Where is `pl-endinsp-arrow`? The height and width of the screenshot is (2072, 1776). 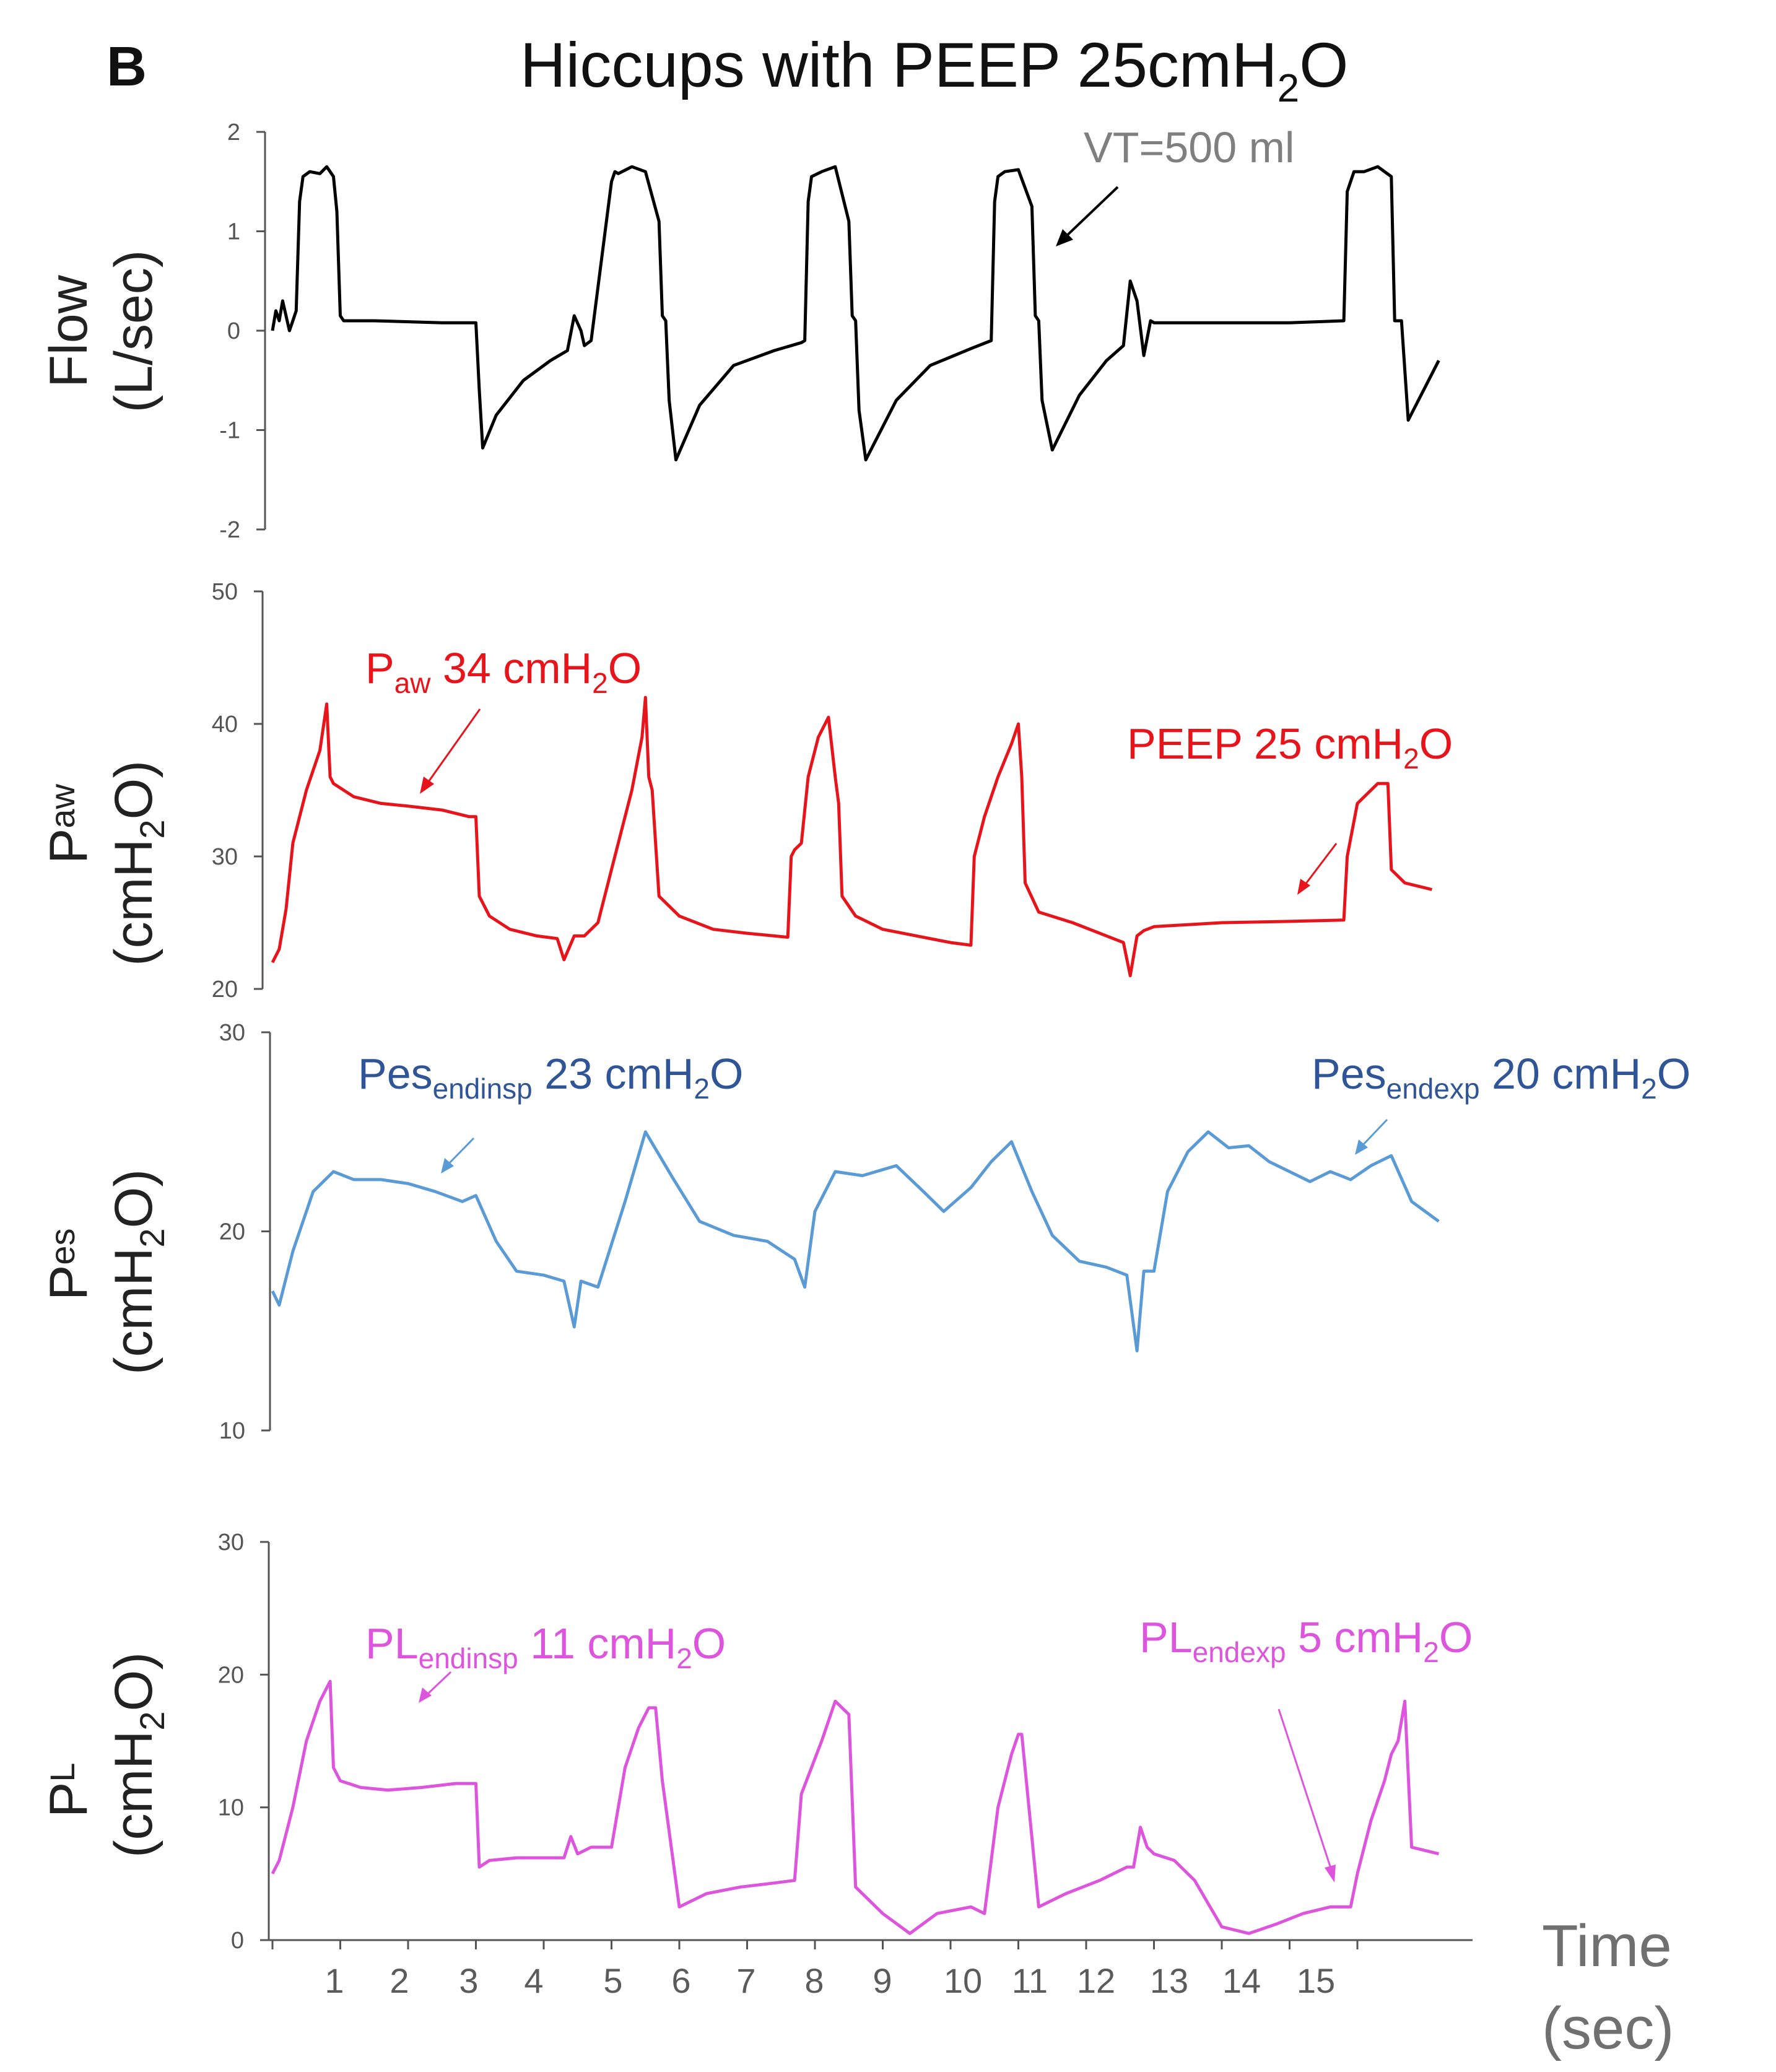
pl-endinsp-arrow is located at coordinates (438, 1684).